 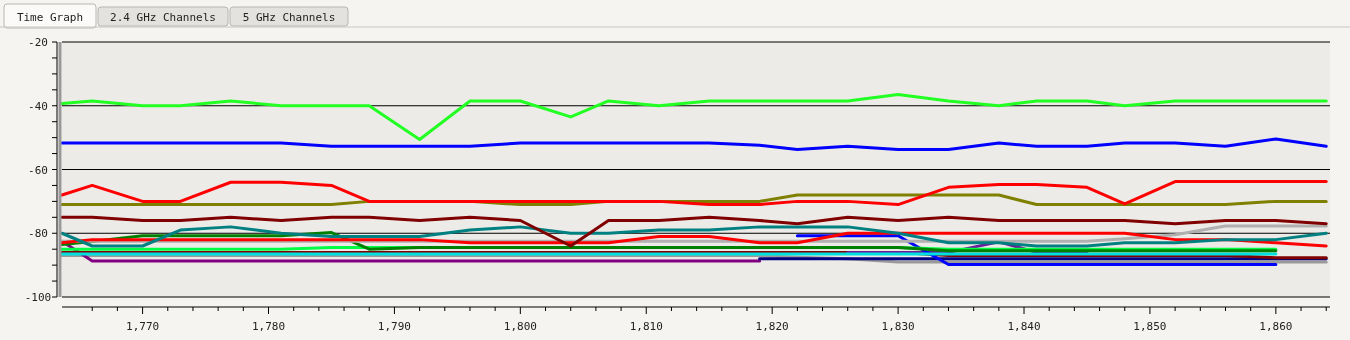 What do you see at coordinates (898, 326) in the screenshot?
I see `x-tick-label: 1,830` at bounding box center [898, 326].